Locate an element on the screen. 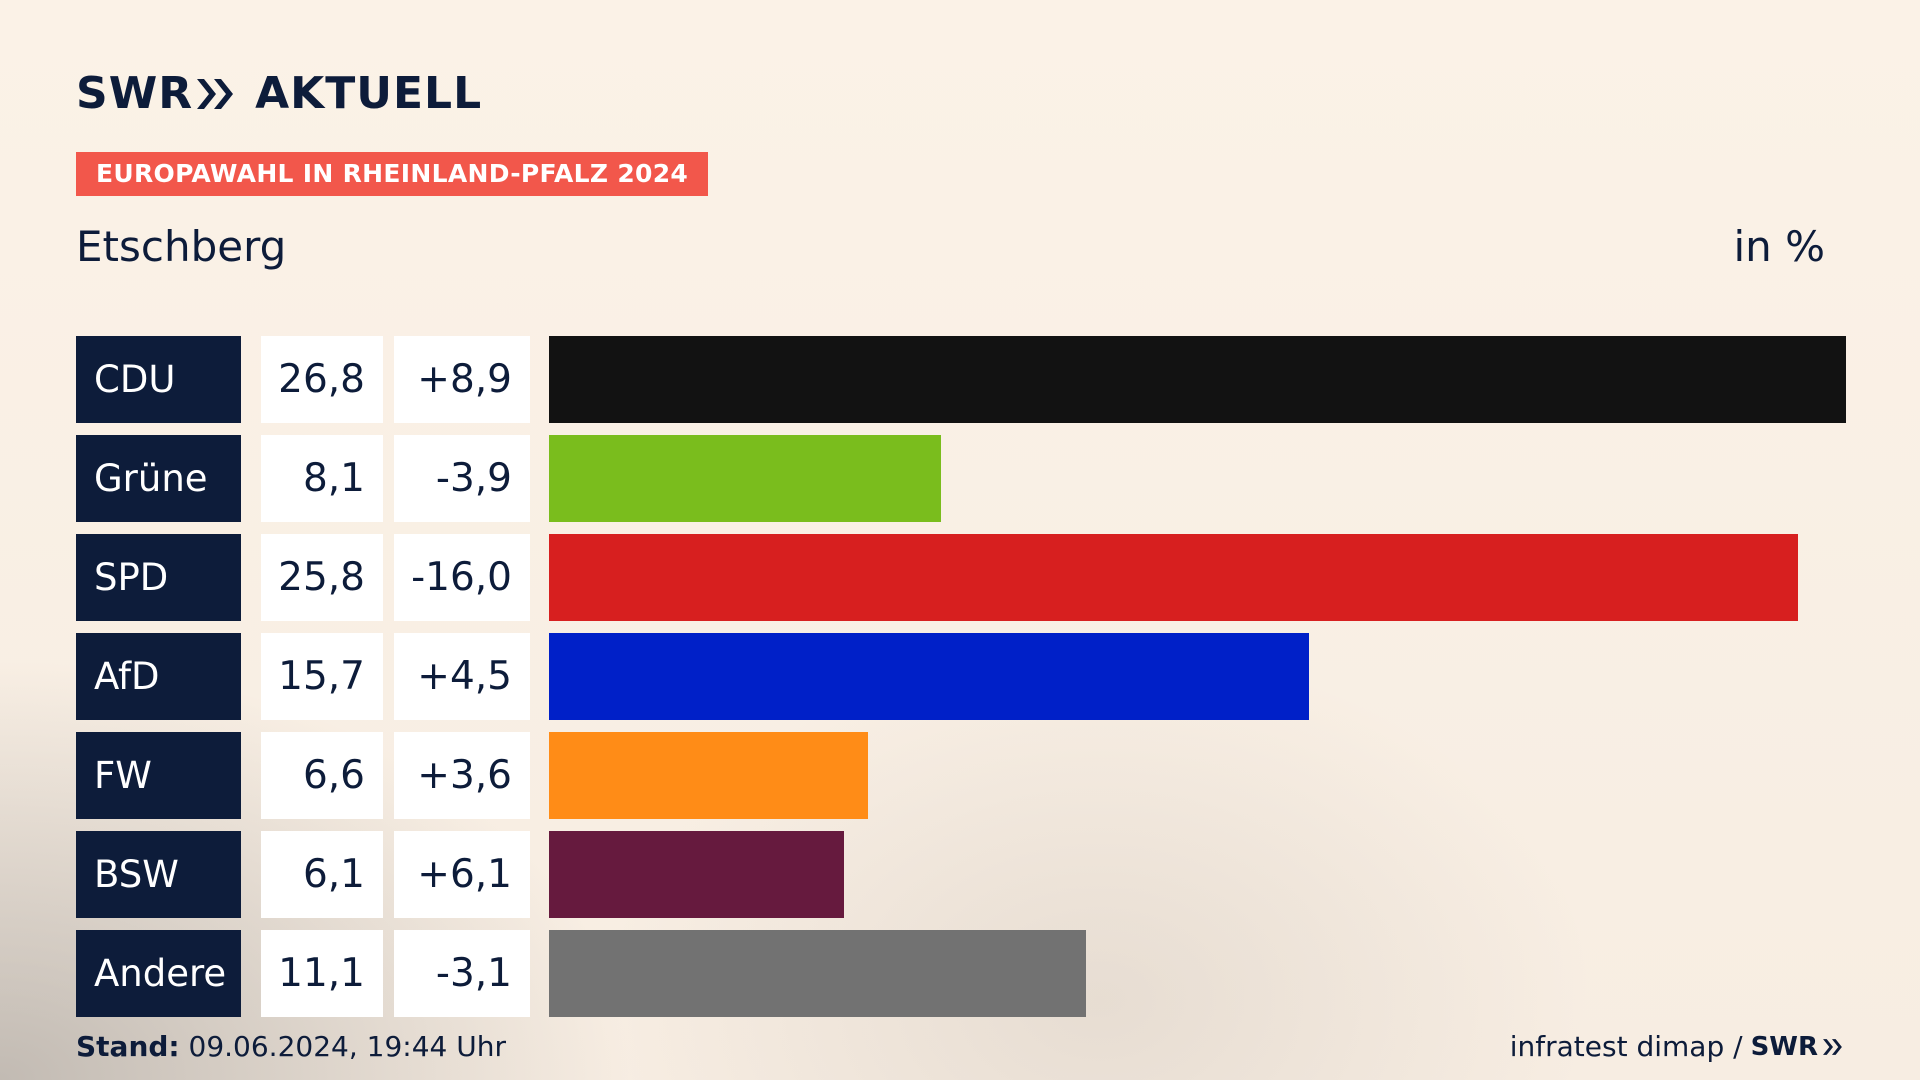 Image resolution: width=1920 pixels, height=1080 pixels. logo-aktuell-text: AKTUELL is located at coordinates (369, 93).